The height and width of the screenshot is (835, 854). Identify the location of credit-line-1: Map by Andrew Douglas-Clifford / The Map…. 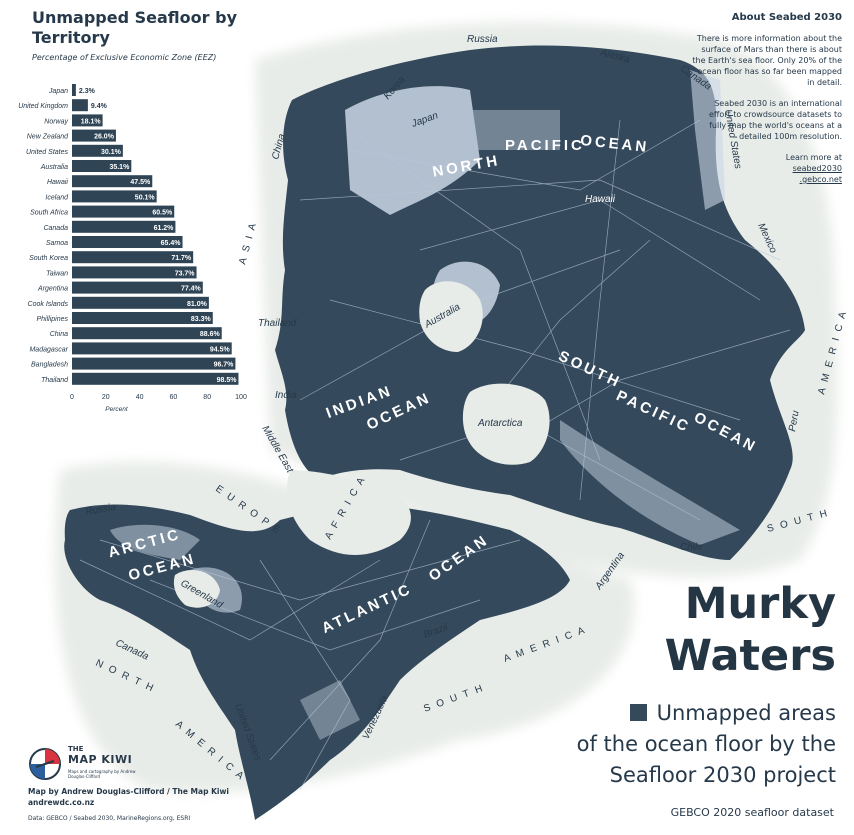
(128, 791).